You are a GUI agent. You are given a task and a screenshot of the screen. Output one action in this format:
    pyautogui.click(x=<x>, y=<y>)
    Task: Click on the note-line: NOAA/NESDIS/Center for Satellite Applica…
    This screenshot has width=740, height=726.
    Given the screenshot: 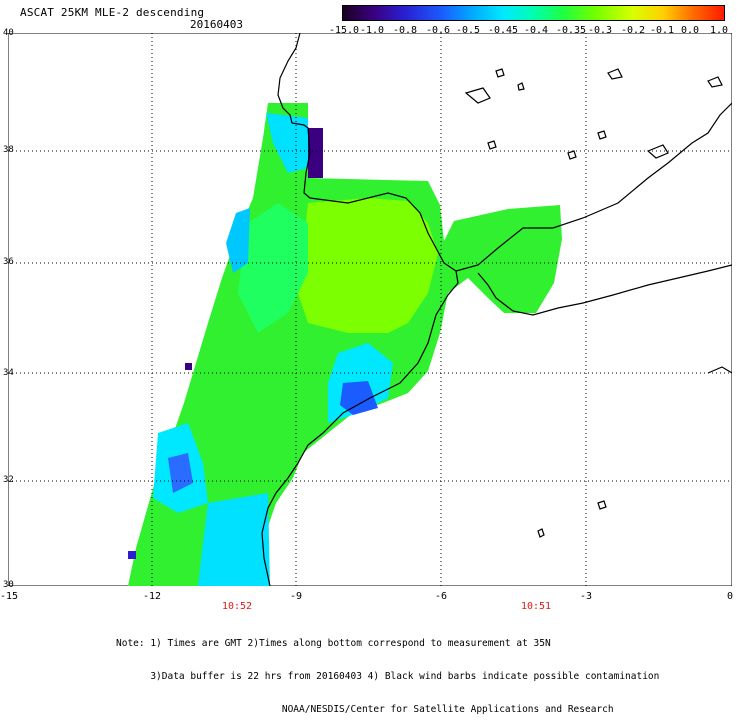 What is the action you would take?
    pyautogui.click(x=365, y=709)
    